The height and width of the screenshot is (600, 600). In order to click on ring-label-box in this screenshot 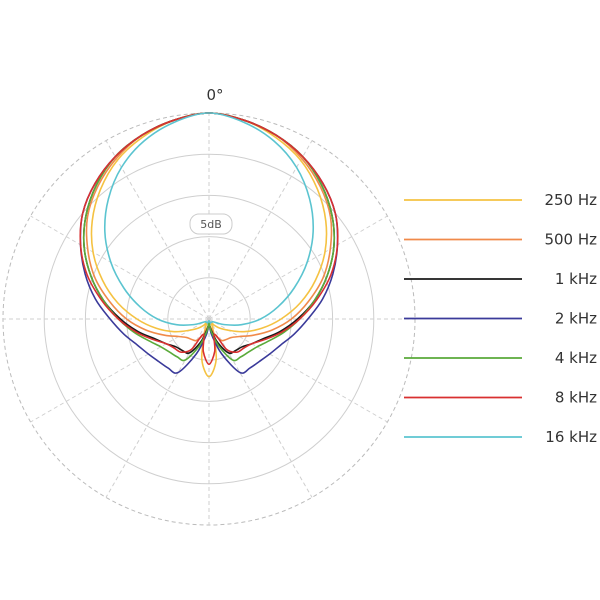, I will do `click(211, 224)`.